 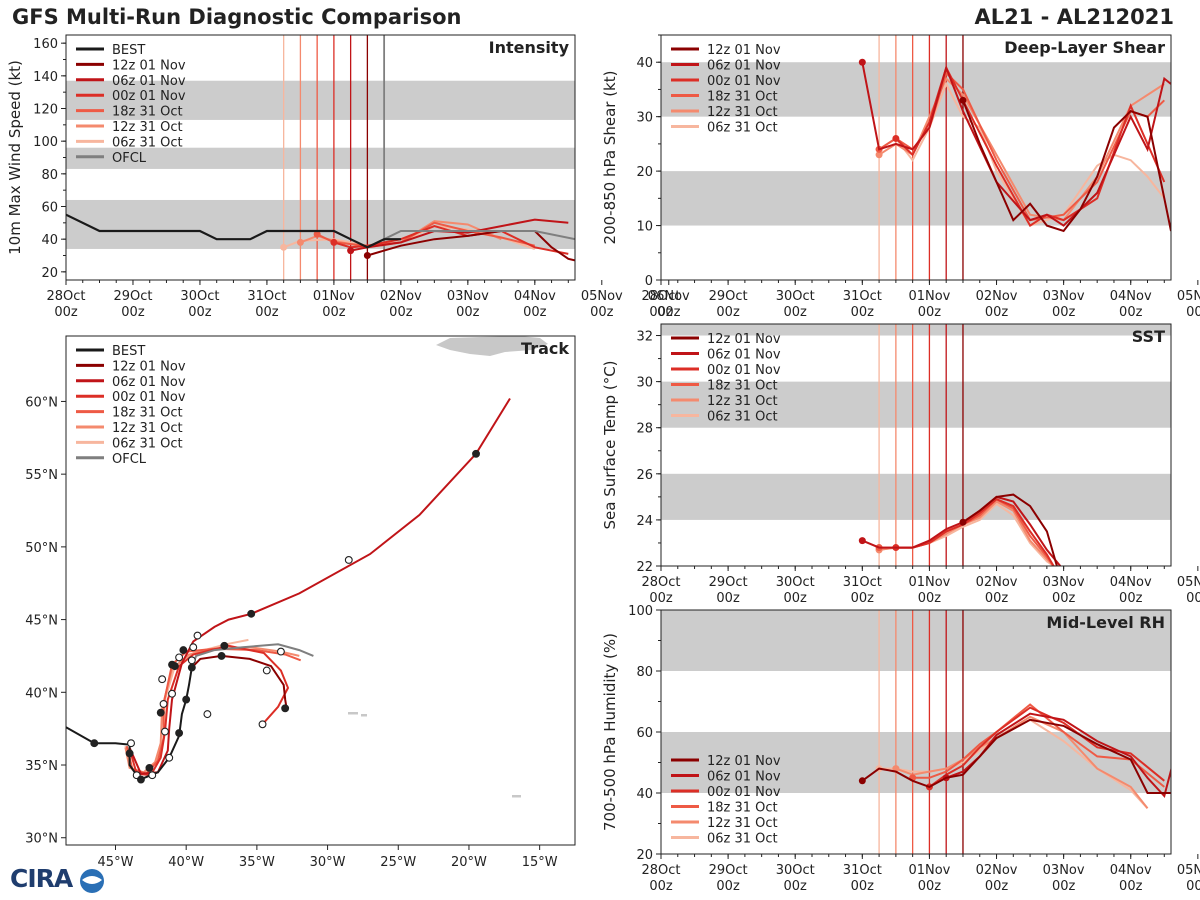 What do you see at coordinates (644, 337) in the screenshot?
I see `y-tick-label: 32` at bounding box center [644, 337].